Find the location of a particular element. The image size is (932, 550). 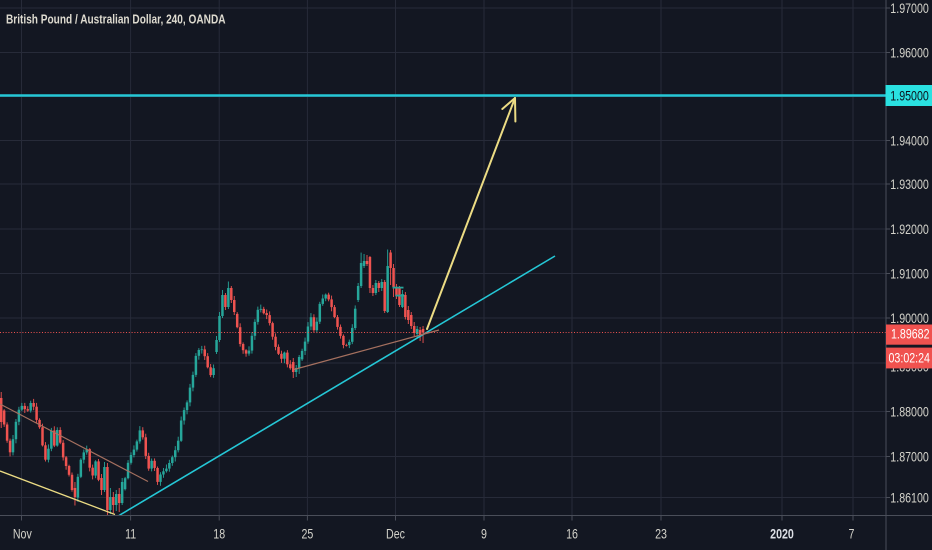

svg-text: 11 is located at coordinates (130, 534).